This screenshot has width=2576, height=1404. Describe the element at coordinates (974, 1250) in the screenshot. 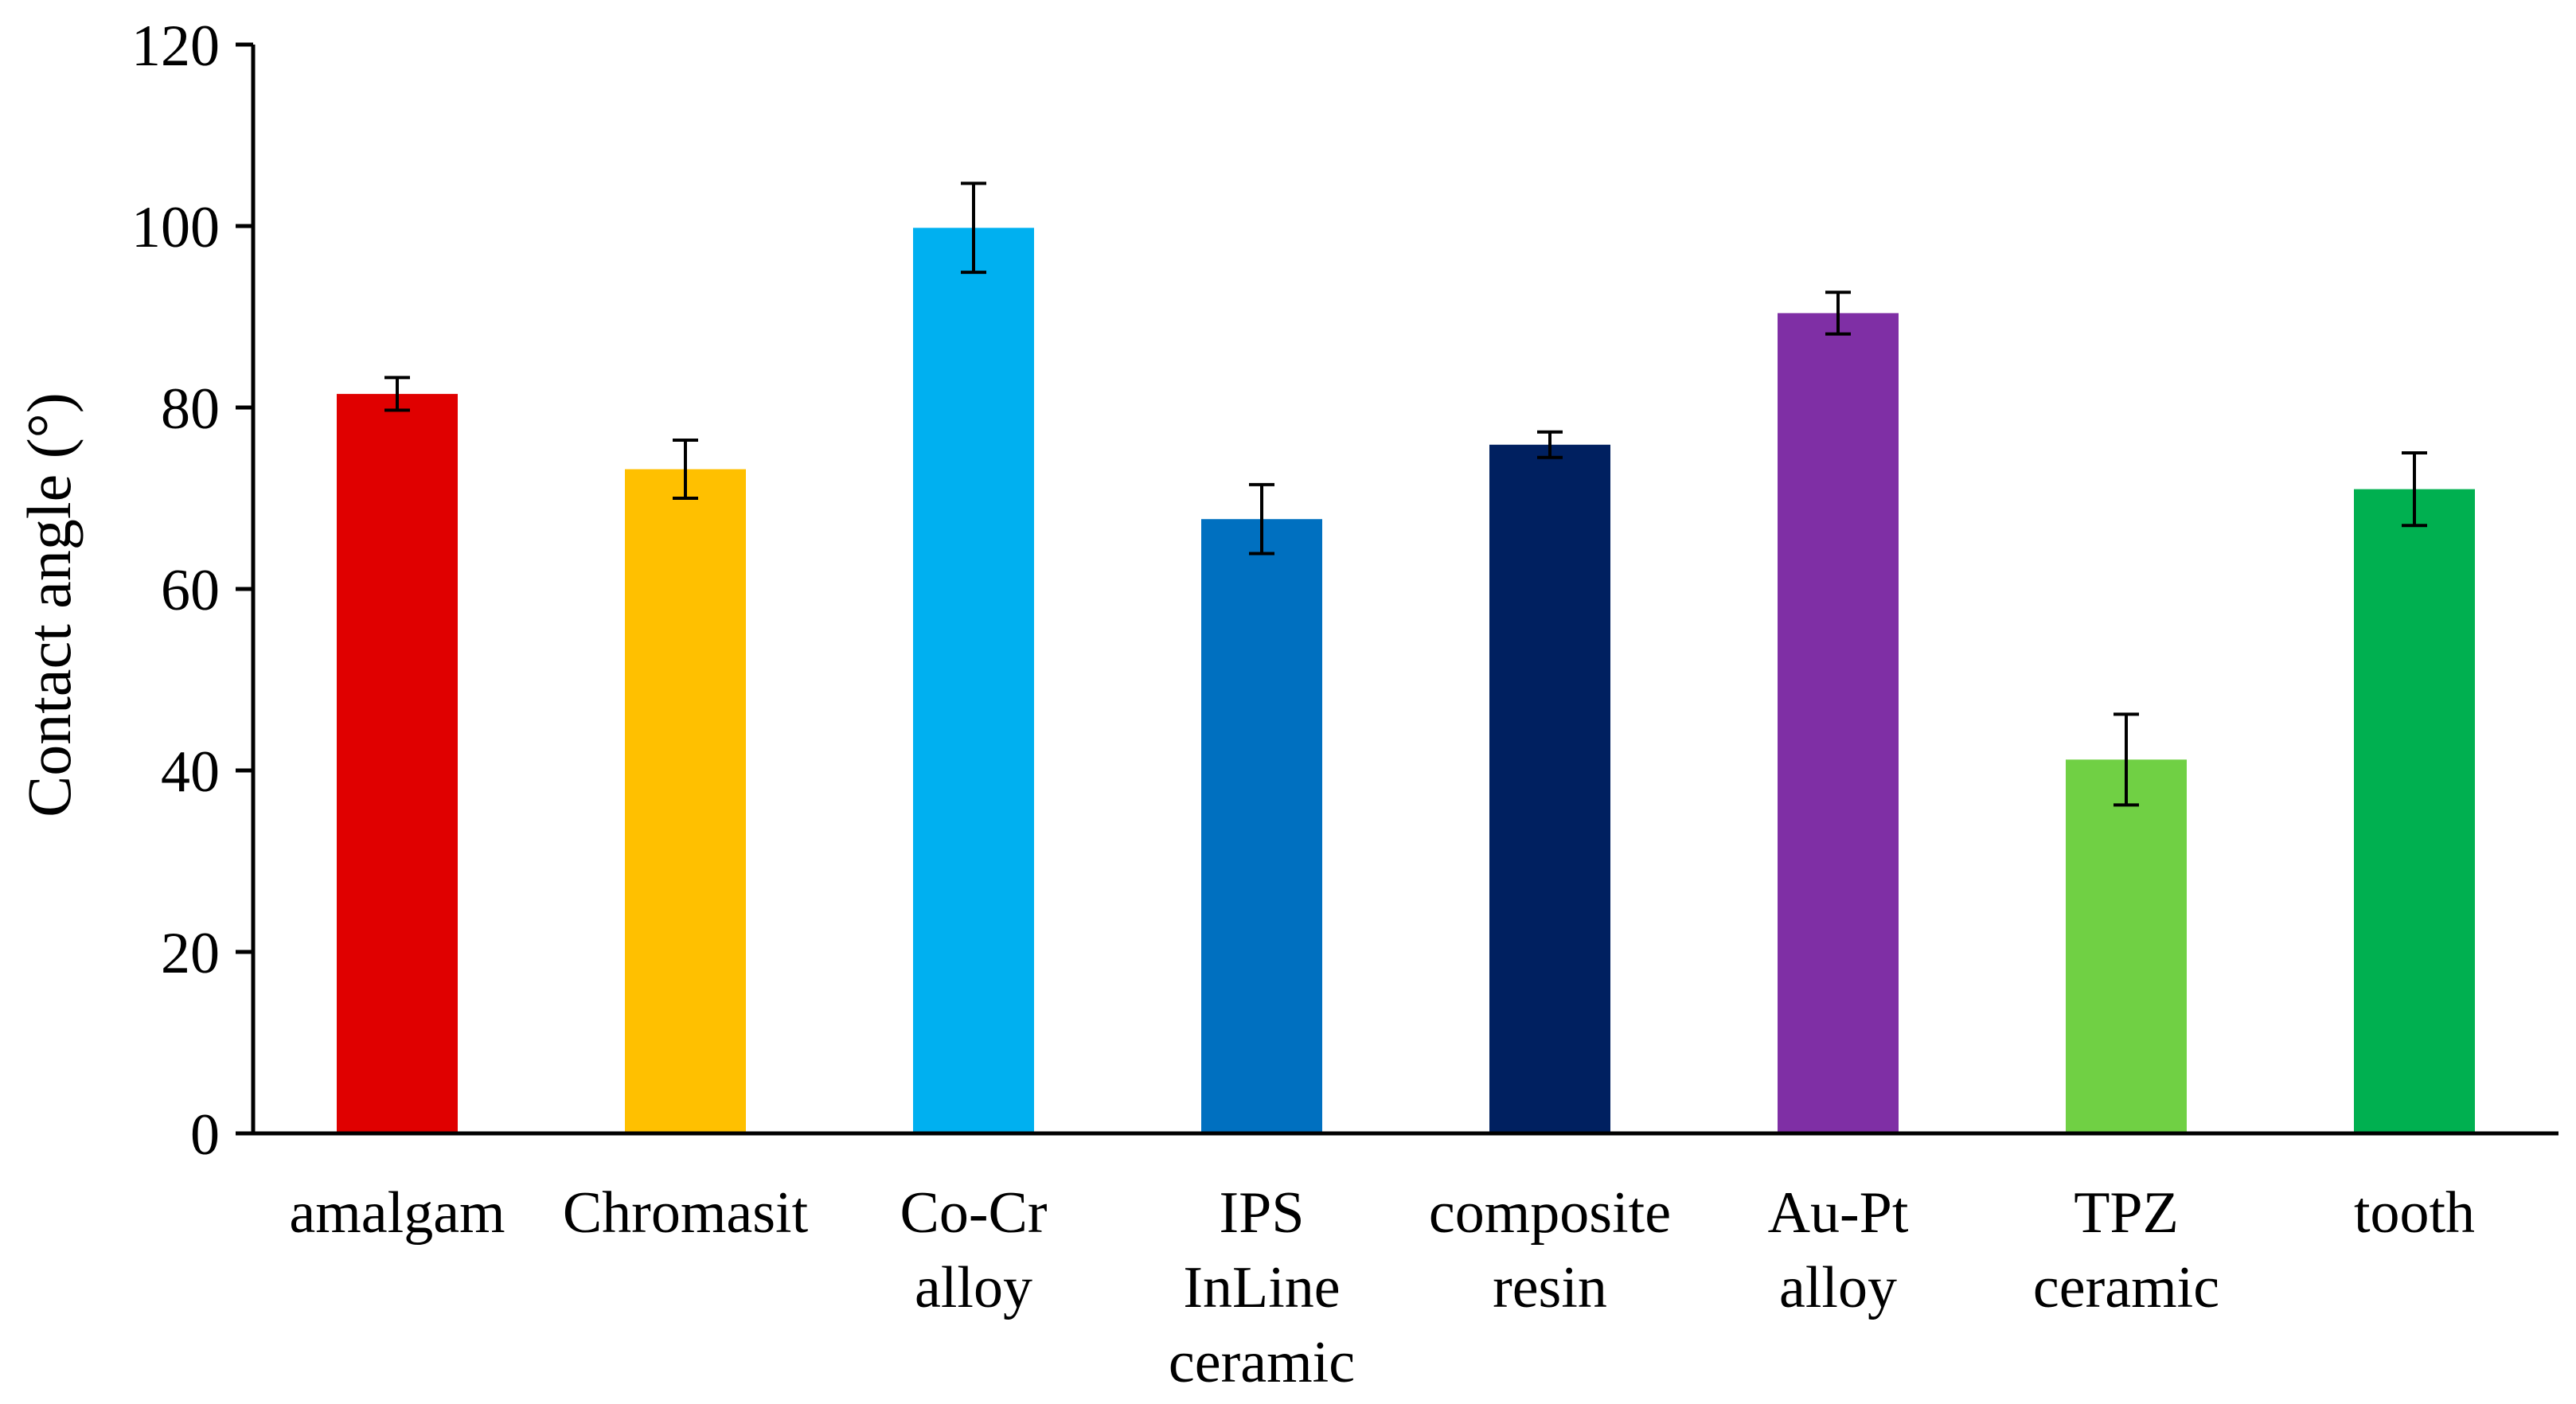

I see `x-category-label: Co-Cr alloy` at that location.